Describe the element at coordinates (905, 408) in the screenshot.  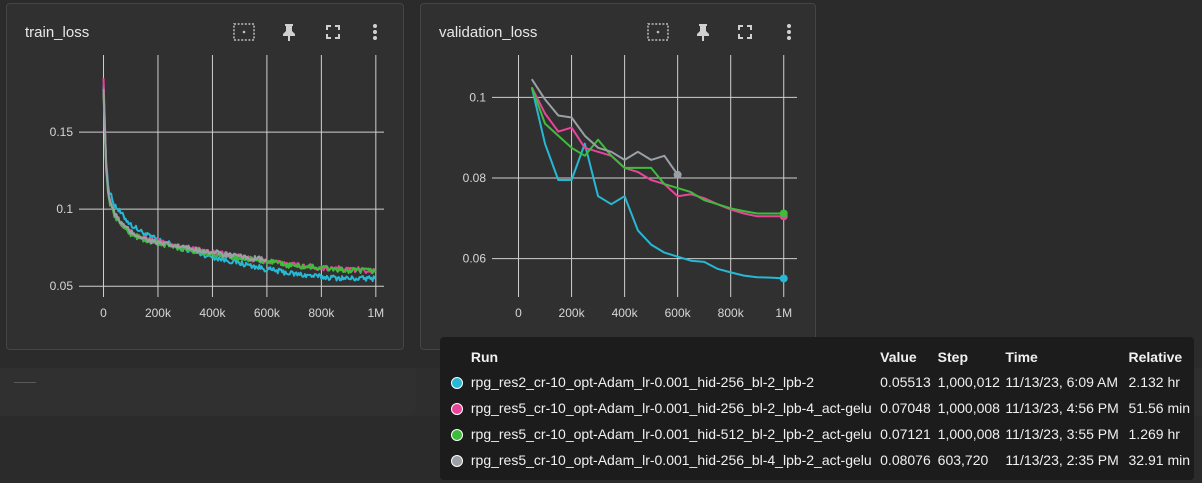
I see `run-value: 0.07048` at that location.